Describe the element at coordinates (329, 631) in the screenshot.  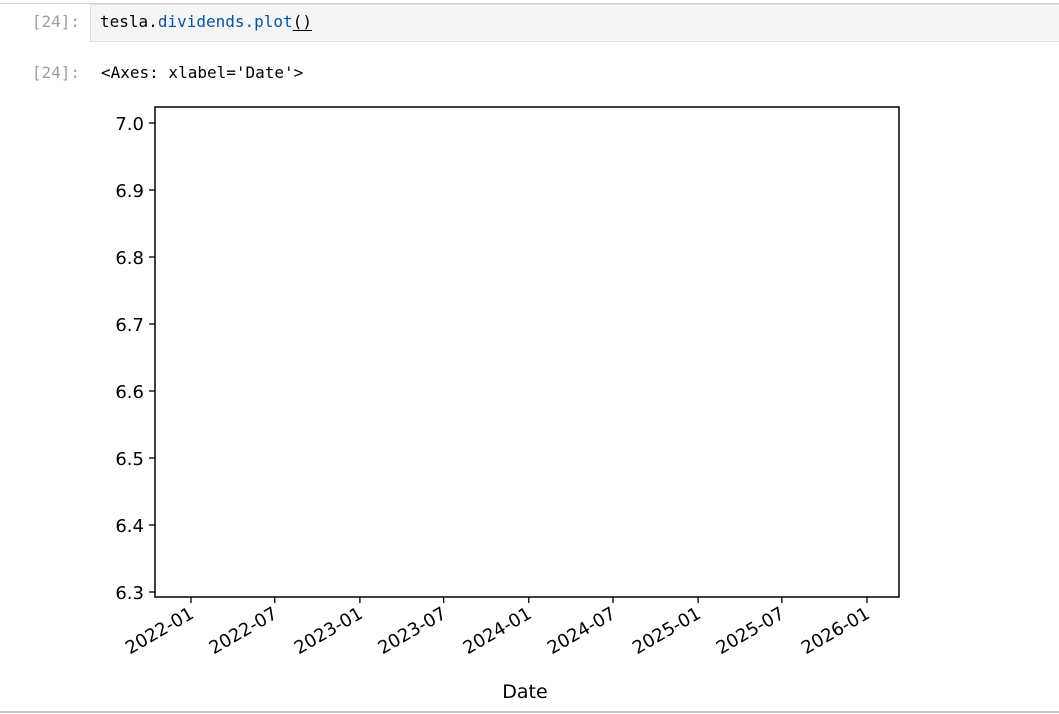
I see `x-tick-label: 2023-01` at that location.